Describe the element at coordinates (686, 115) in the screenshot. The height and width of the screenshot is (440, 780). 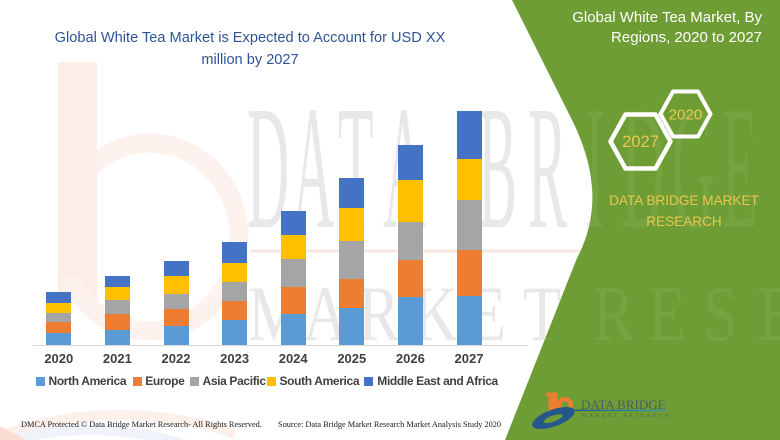
I see `svg-text: 2020` at that location.